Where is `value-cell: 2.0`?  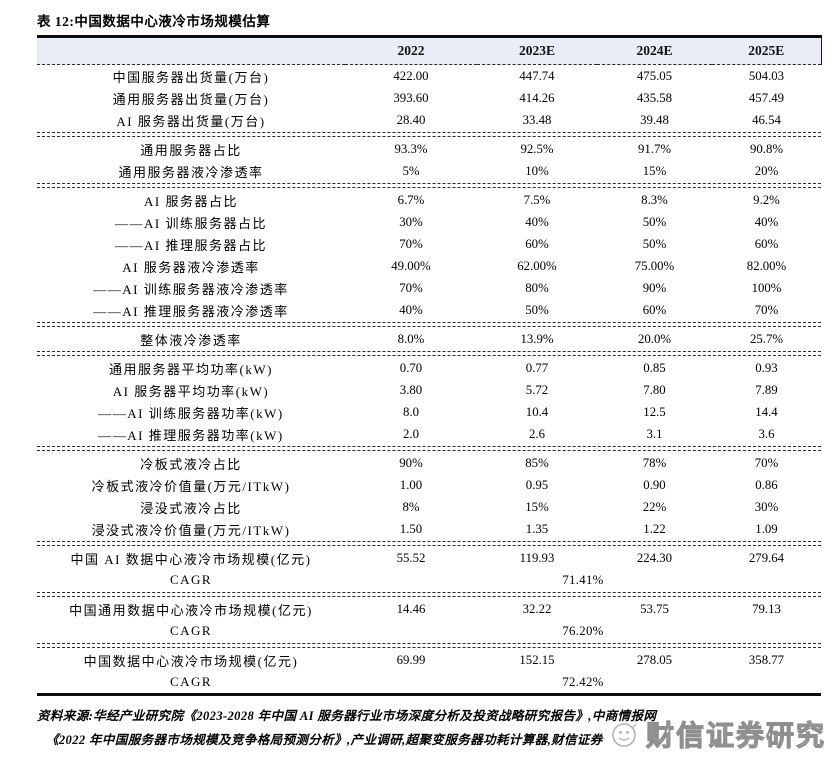 value-cell: 2.0 is located at coordinates (411, 433).